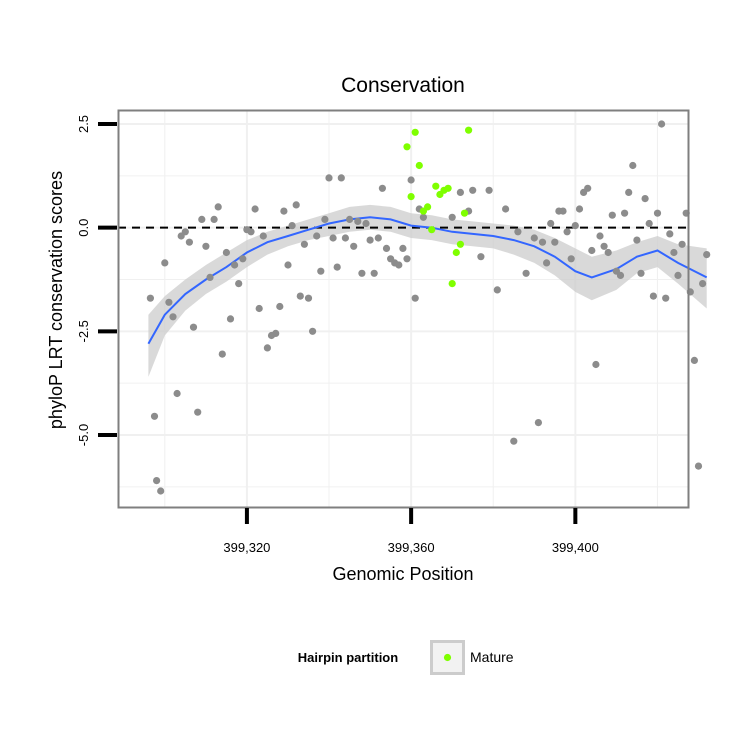  What do you see at coordinates (348, 657) in the screenshot?
I see `legend-title: Hairpin partition` at bounding box center [348, 657].